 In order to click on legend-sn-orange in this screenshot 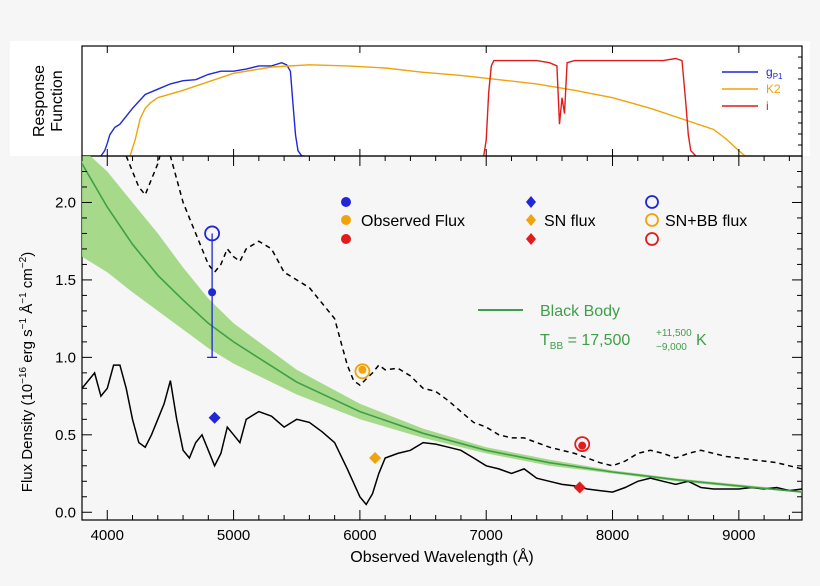, I will do `click(531, 220)`.